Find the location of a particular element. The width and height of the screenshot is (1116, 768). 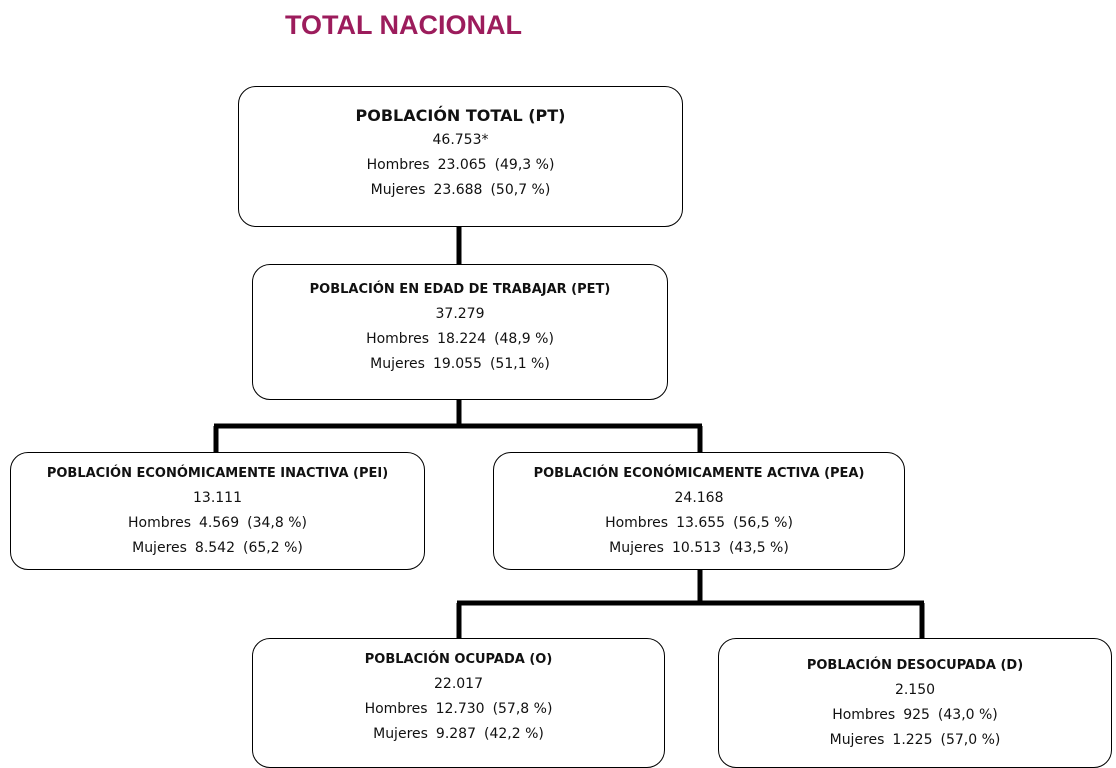

node-total: 37.279 is located at coordinates (460, 314).